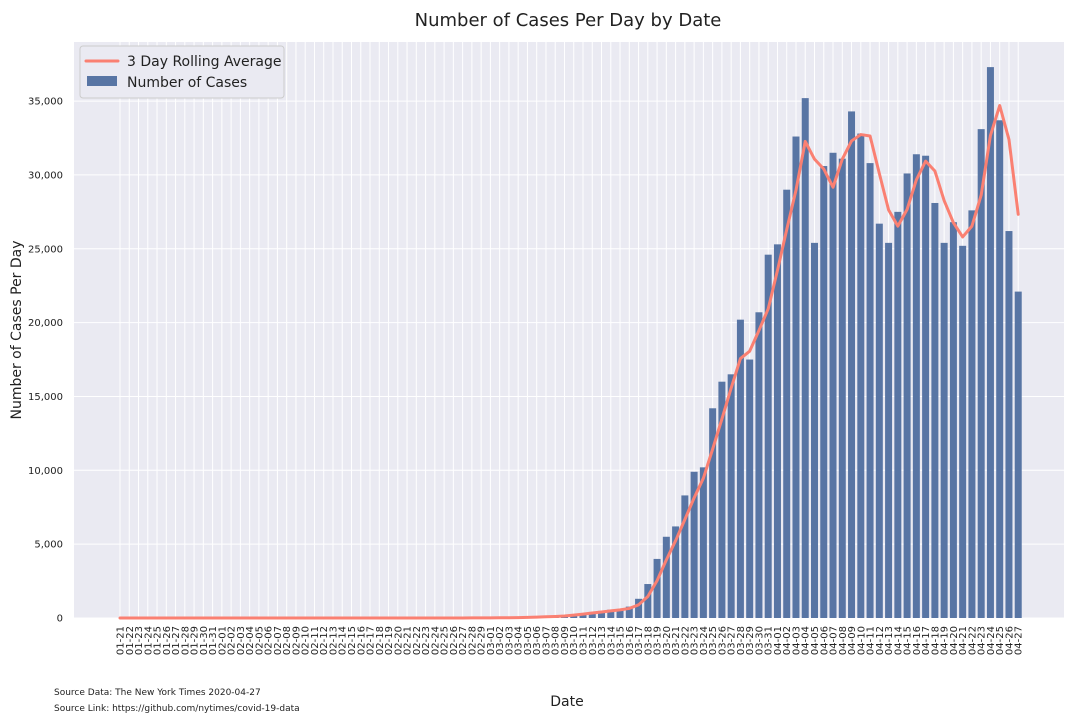 This screenshot has height=720, width=1080. Describe the element at coordinates (945, 640) in the screenshot. I see `x-tick-label: 04-19` at that location.